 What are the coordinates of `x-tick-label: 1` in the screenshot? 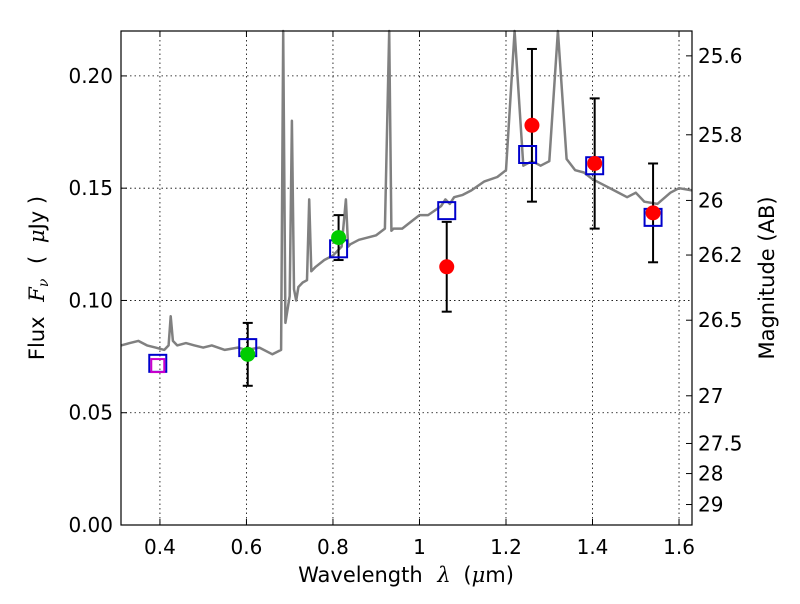 It's located at (419, 547).